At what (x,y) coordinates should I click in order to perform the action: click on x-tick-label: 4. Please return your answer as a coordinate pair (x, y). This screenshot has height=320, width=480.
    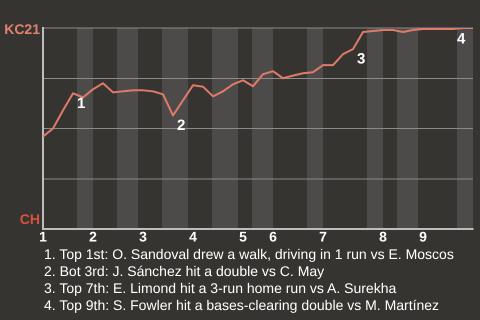
    Looking at the image, I should click on (193, 236).